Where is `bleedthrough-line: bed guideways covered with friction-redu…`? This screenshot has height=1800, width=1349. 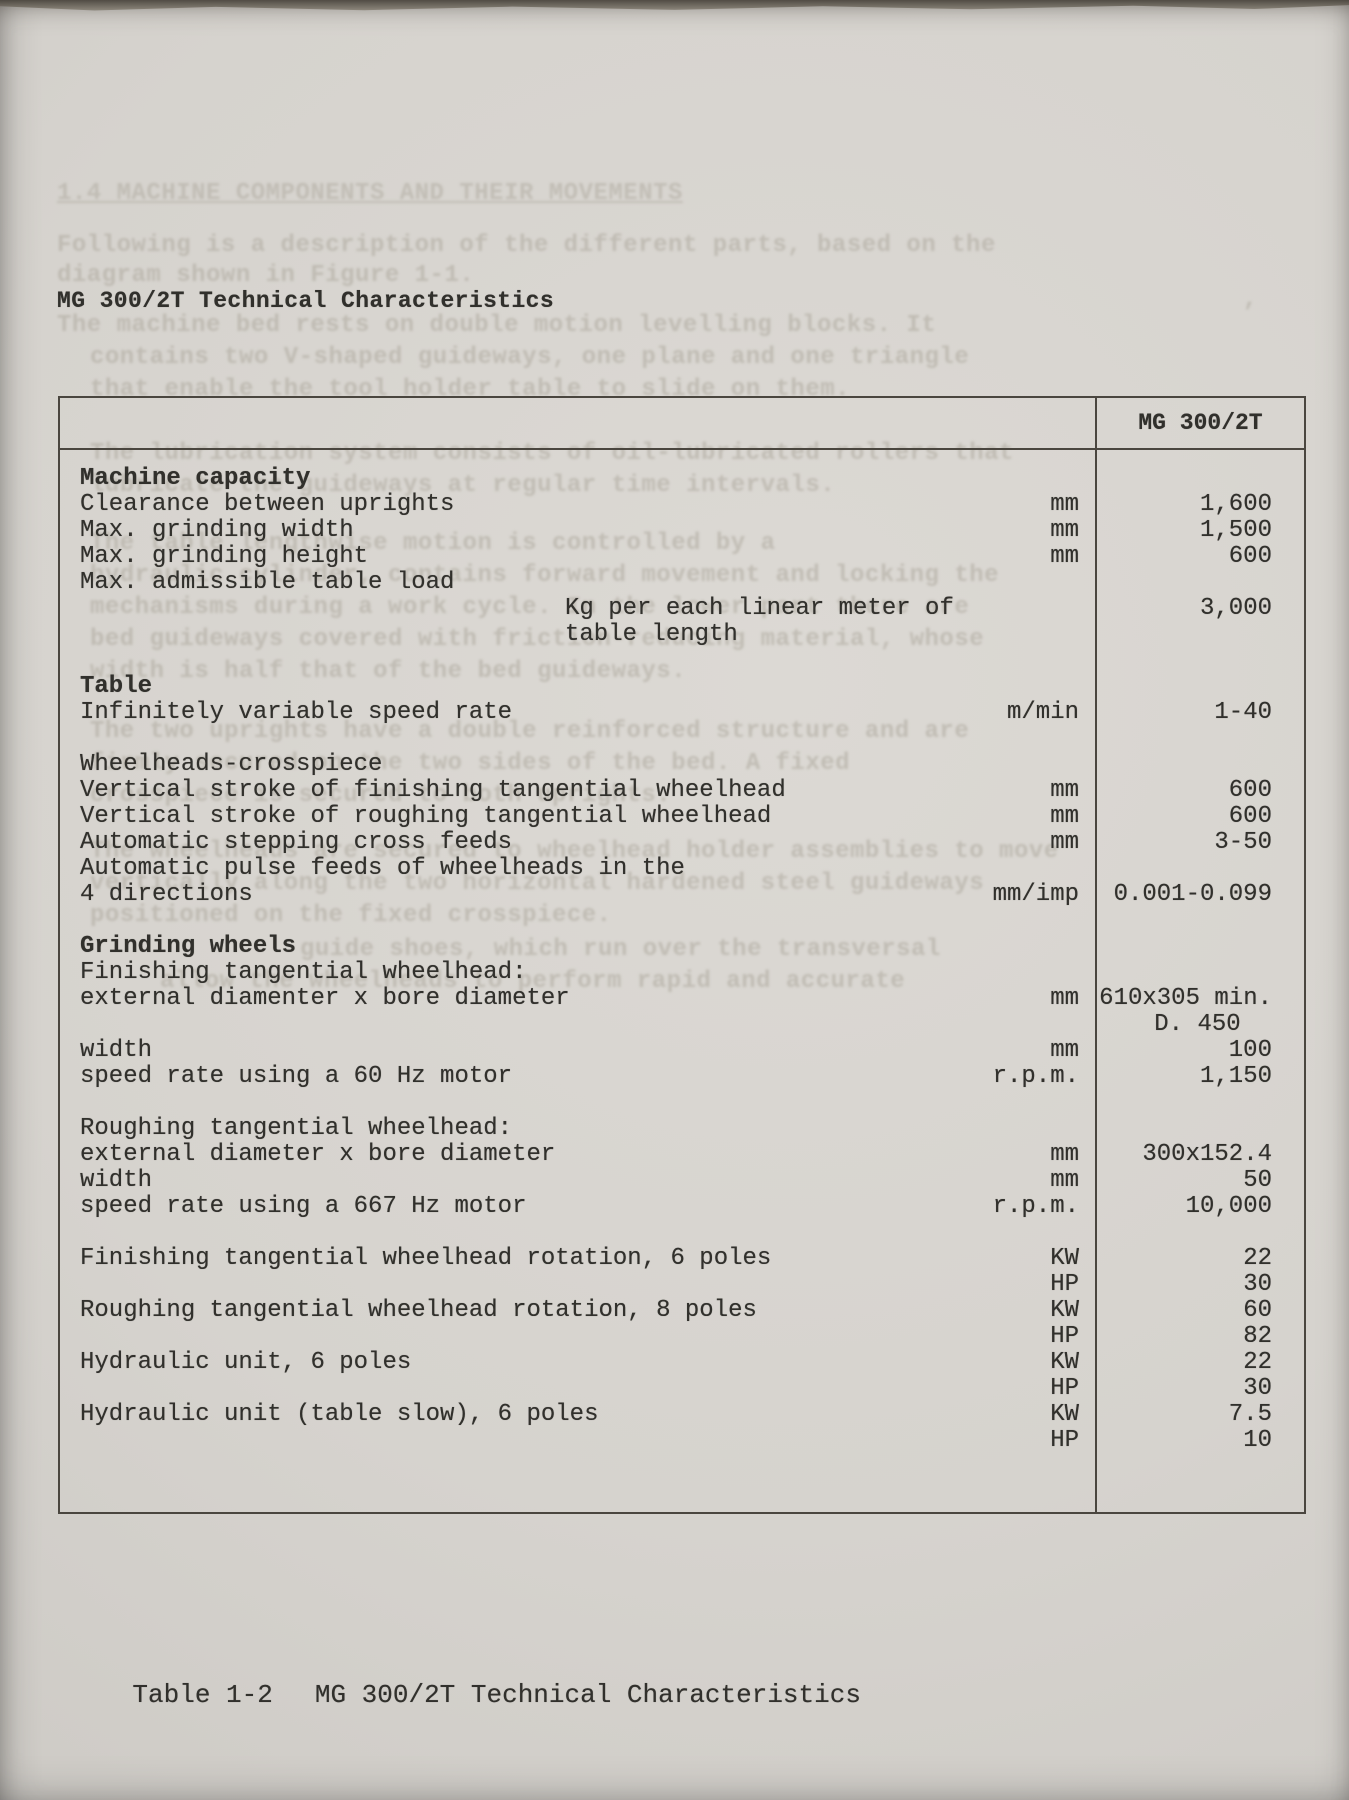 bleedthrough-line: bed guideways covered with friction-redu… is located at coordinates (537, 639).